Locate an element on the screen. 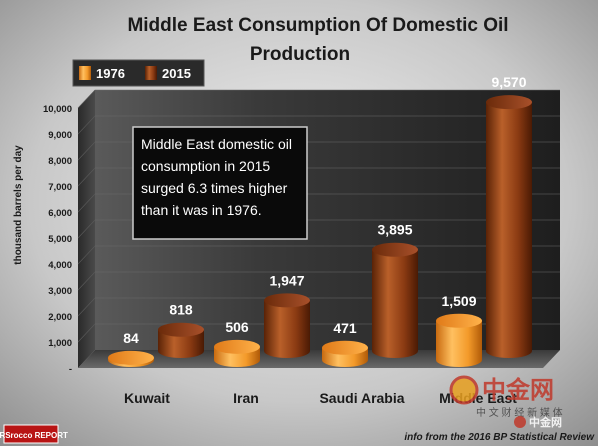 The width and height of the screenshot is (598, 446). bar-2015-iran is located at coordinates (287, 329).